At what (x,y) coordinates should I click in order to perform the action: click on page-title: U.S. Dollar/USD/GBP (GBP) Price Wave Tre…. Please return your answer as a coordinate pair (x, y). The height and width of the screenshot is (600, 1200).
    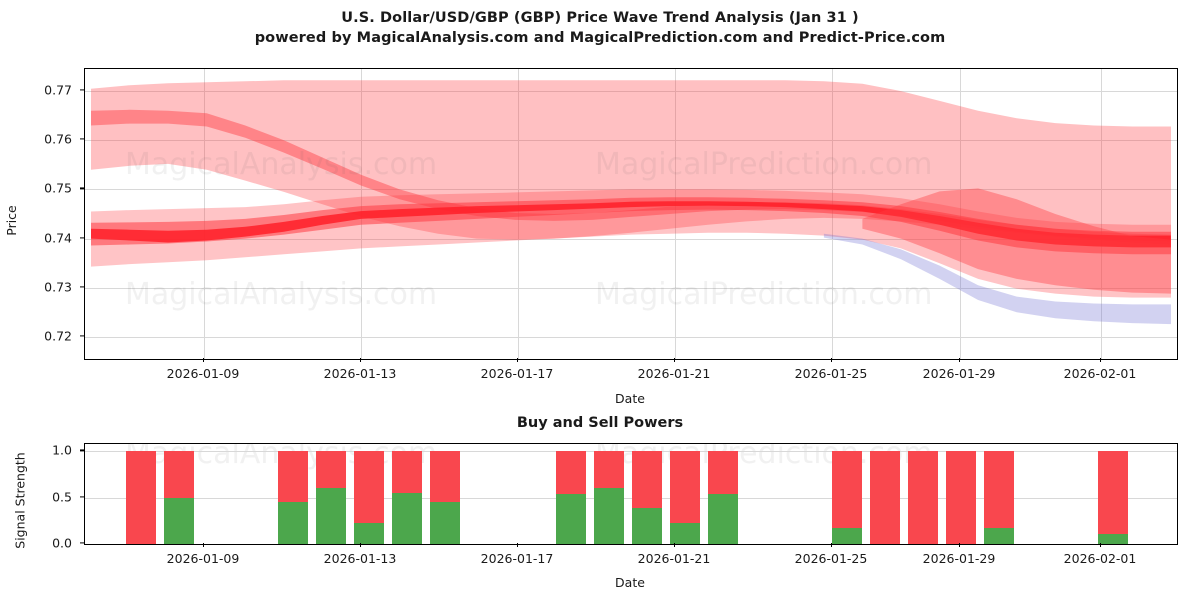
    Looking at the image, I should click on (600, 18).